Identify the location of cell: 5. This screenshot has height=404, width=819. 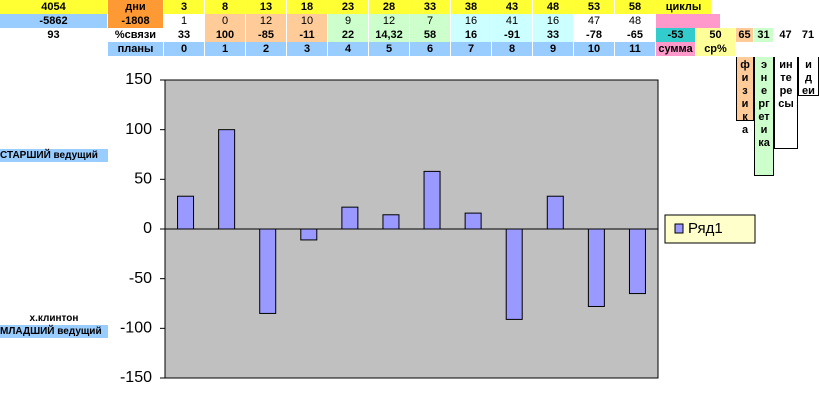
(389, 49).